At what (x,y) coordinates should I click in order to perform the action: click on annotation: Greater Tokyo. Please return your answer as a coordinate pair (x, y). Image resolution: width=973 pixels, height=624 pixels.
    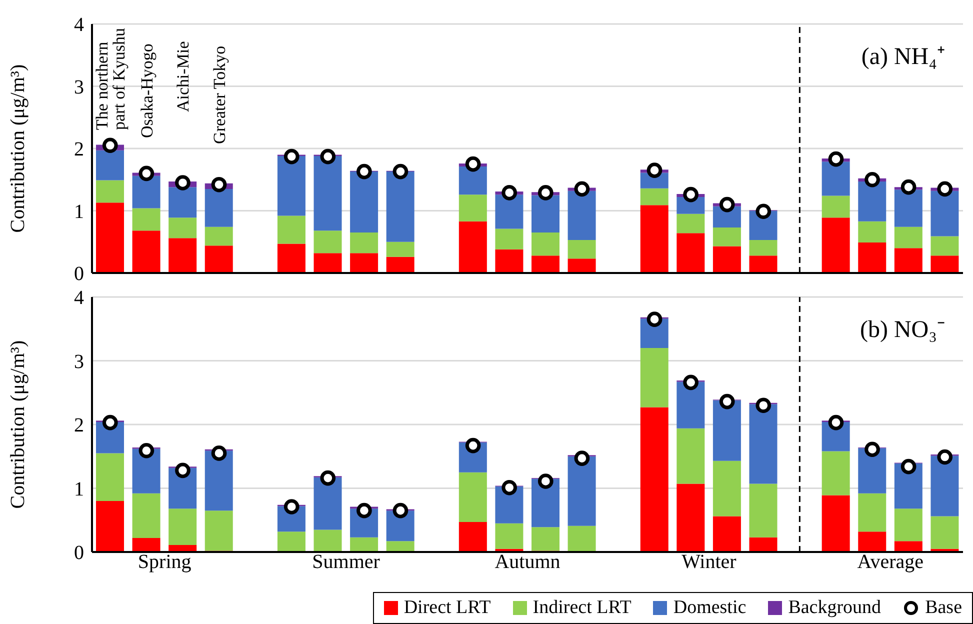
    Looking at the image, I should click on (220, 95).